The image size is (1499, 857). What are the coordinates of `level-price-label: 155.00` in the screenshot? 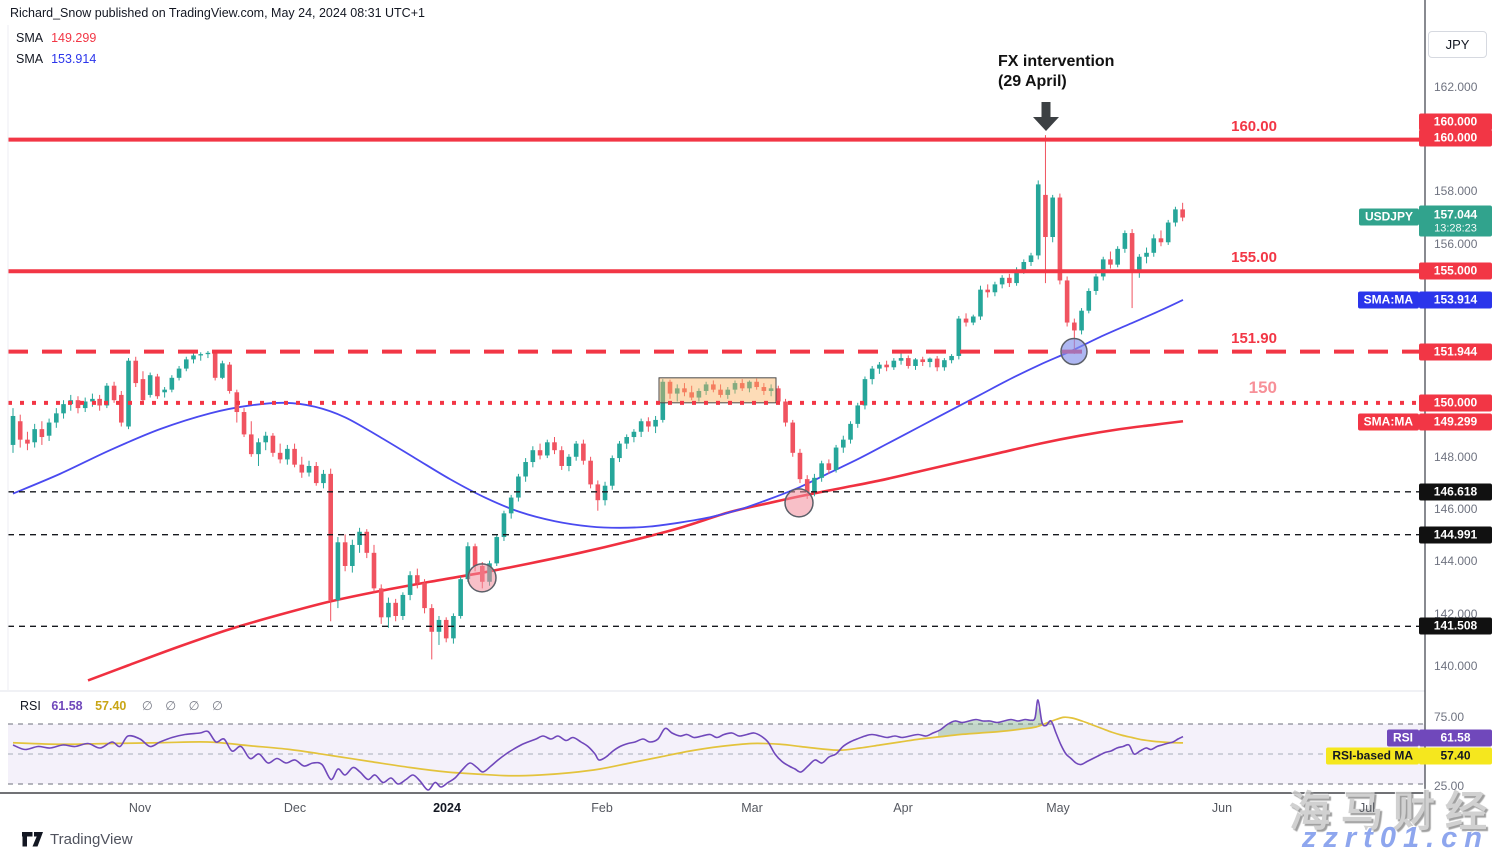 It's located at (1254, 258).